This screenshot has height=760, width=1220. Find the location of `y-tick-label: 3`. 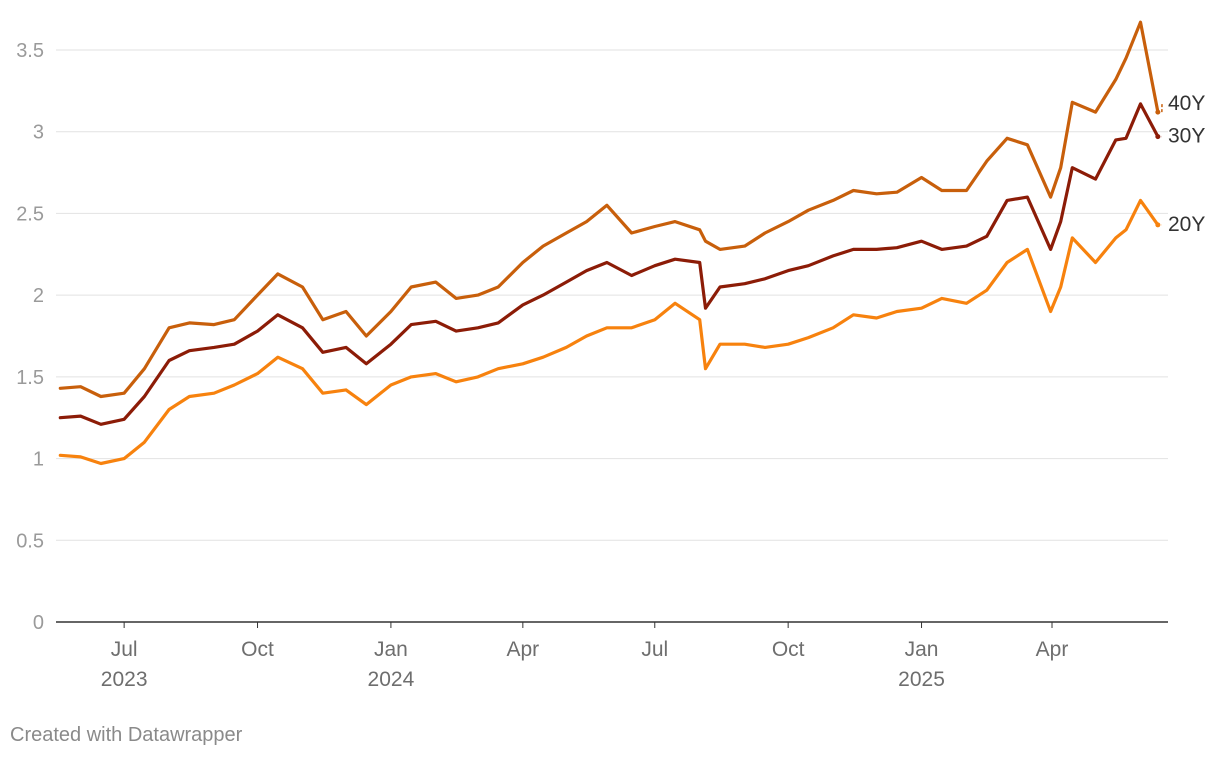

y-tick-label: 3 is located at coordinates (38, 133).